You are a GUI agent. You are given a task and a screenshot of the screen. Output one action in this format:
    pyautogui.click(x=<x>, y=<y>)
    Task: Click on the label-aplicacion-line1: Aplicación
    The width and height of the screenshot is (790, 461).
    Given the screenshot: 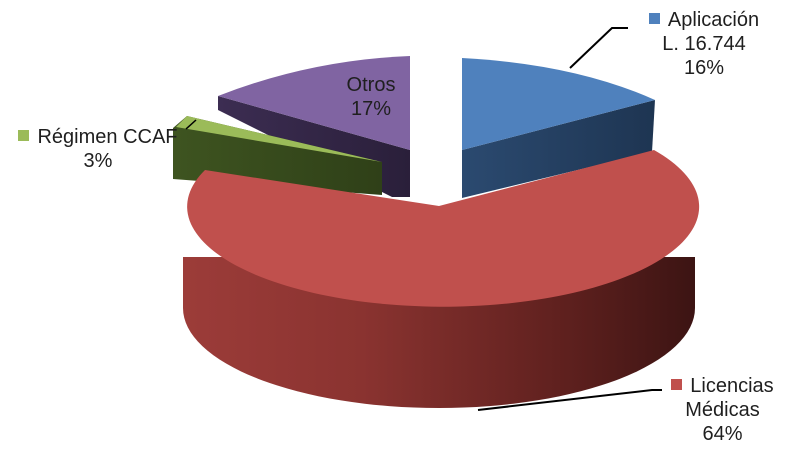 What is the action you would take?
    pyautogui.click(x=713, y=20)
    